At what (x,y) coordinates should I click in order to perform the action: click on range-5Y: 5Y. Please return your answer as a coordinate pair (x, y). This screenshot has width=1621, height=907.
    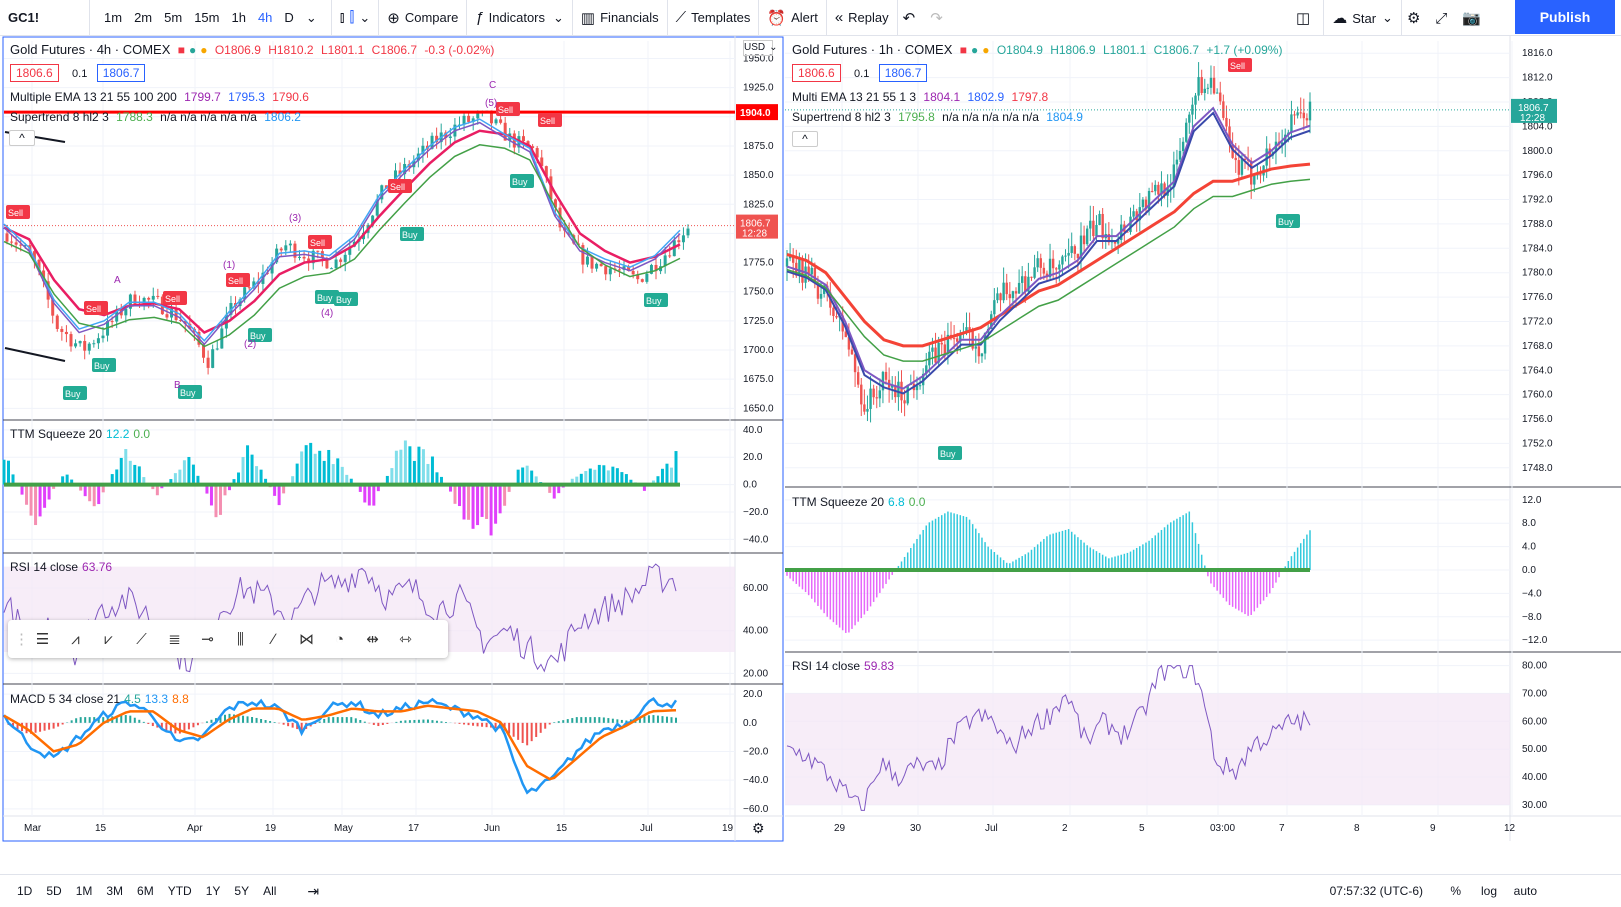
    Looking at the image, I should click on (242, 891).